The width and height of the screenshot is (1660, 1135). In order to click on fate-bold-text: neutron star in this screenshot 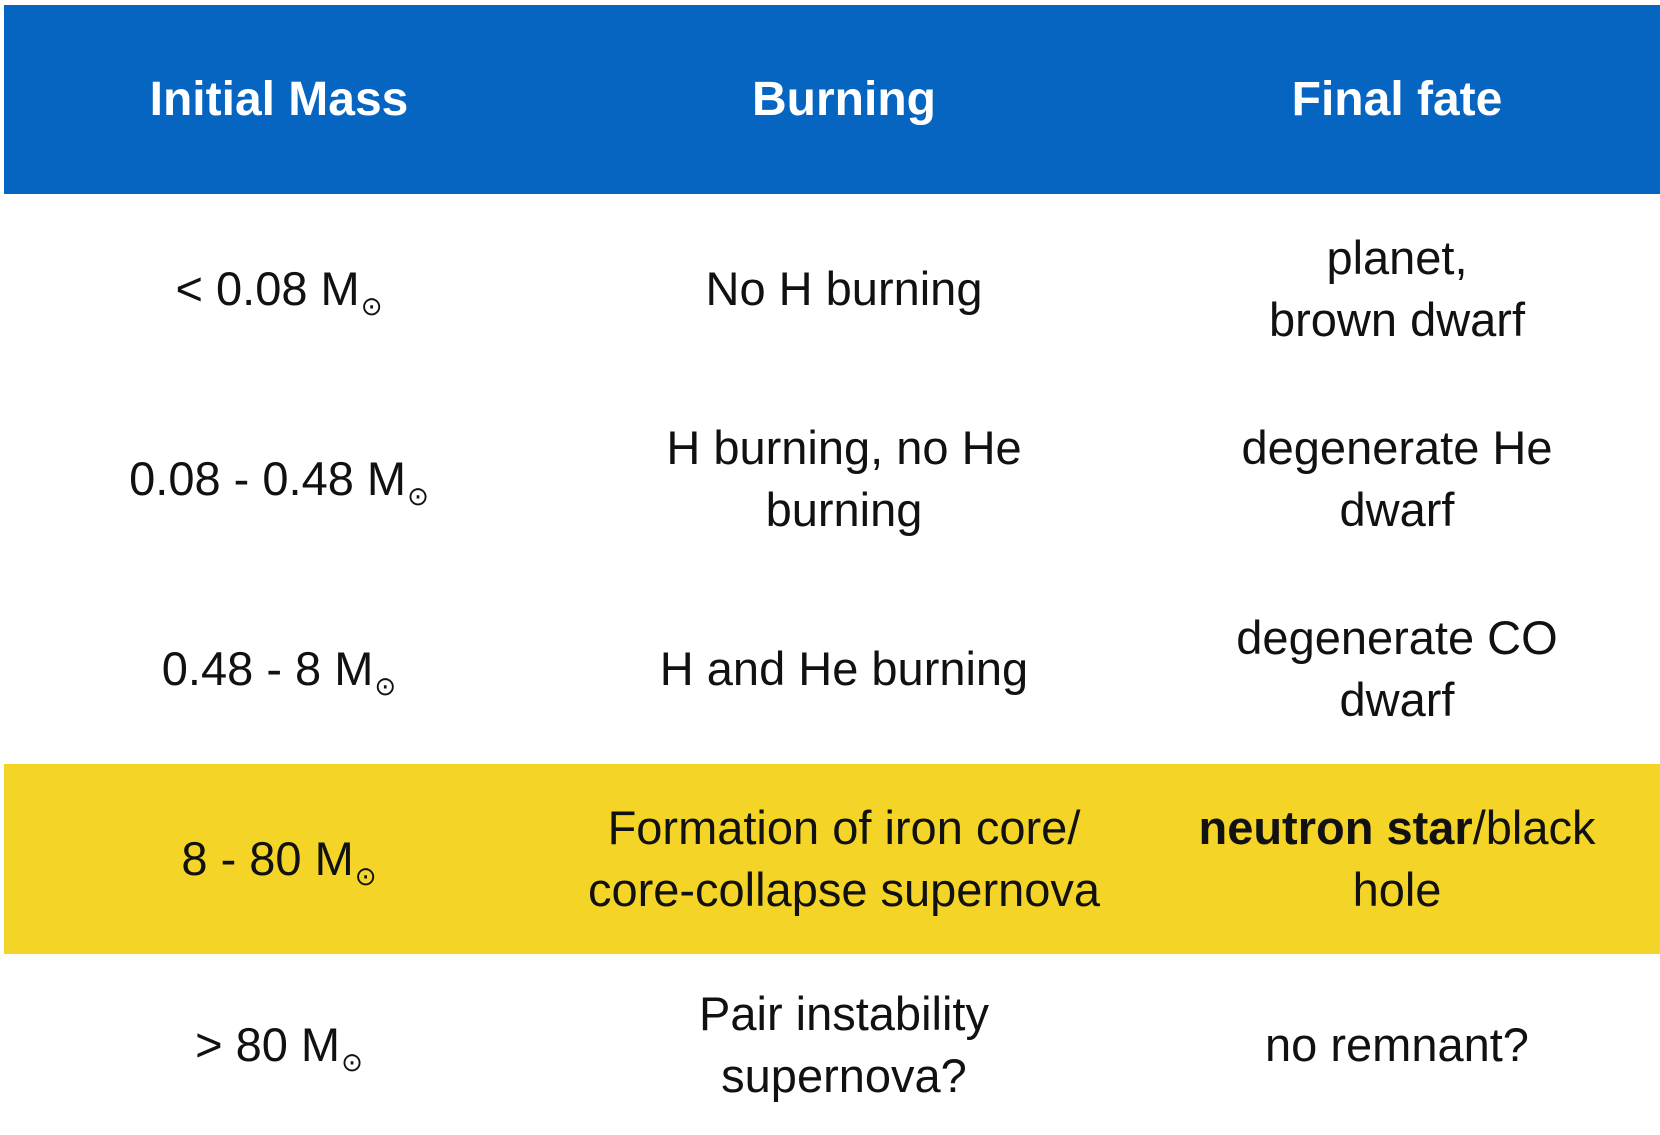, I will do `click(1335, 827)`.